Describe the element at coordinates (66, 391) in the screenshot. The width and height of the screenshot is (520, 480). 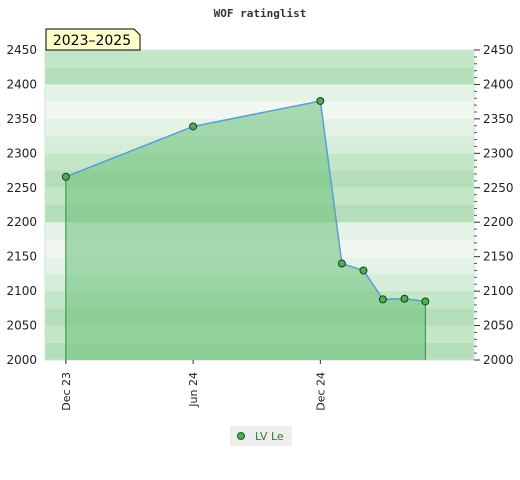
I see `x-tick-label: Dec 23` at that location.